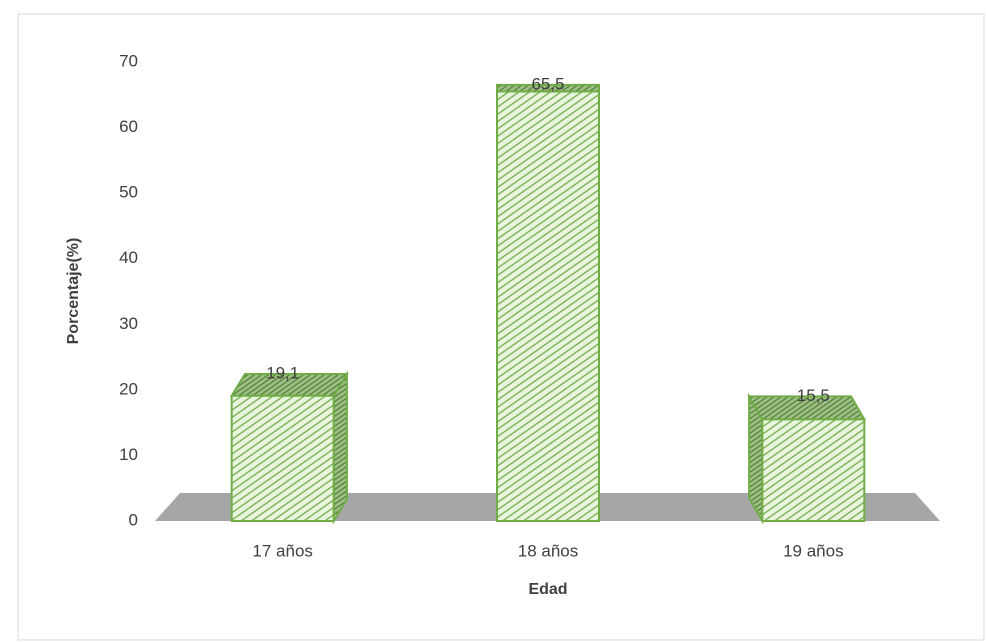  What do you see at coordinates (128, 257) in the screenshot?
I see `y-tick-label: 40` at bounding box center [128, 257].